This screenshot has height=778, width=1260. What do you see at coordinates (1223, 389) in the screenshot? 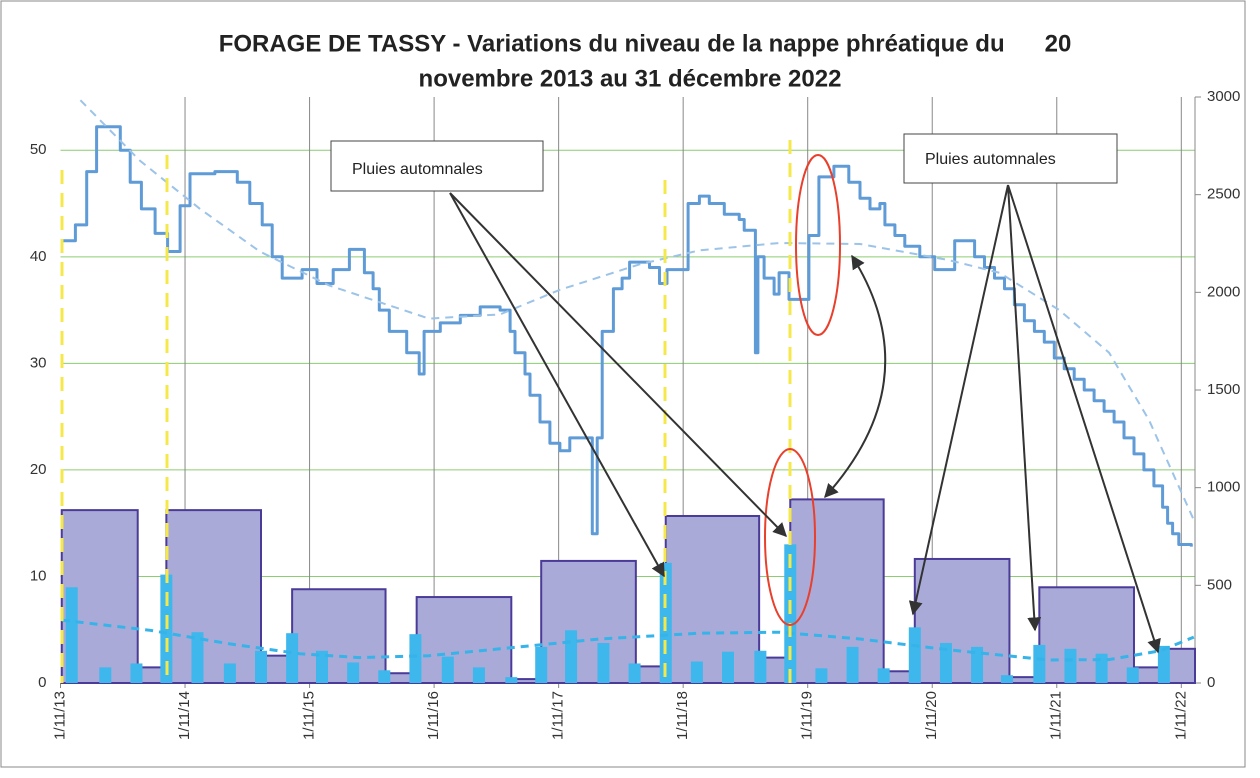
I see `y2-tick-label: 1500` at bounding box center [1223, 389].